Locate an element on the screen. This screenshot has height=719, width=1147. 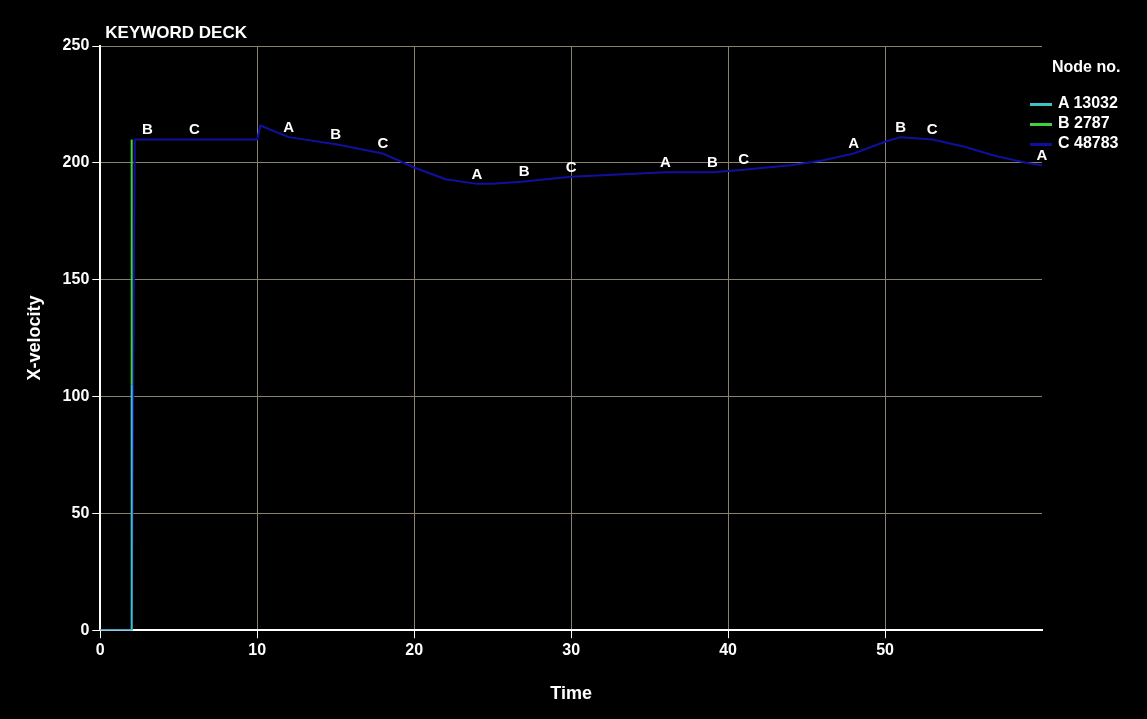
y-tick-label: 0 is located at coordinates (85, 629).